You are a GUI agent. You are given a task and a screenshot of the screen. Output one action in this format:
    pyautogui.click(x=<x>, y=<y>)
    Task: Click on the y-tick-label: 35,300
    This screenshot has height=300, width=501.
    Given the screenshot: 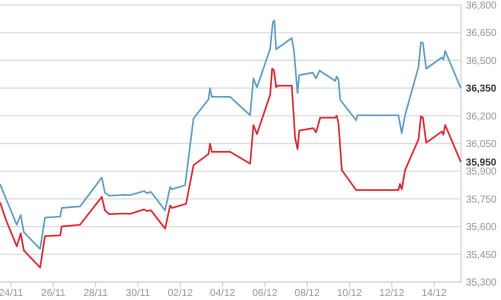 What is the action you would take?
    pyautogui.click(x=482, y=283)
    